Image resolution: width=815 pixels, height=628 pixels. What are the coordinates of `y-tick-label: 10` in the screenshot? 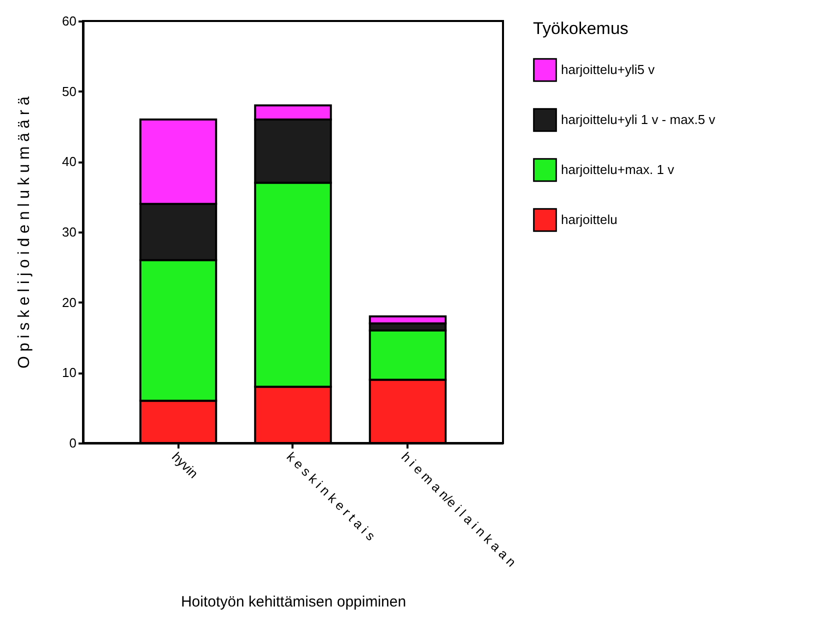 It's located at (69, 372).